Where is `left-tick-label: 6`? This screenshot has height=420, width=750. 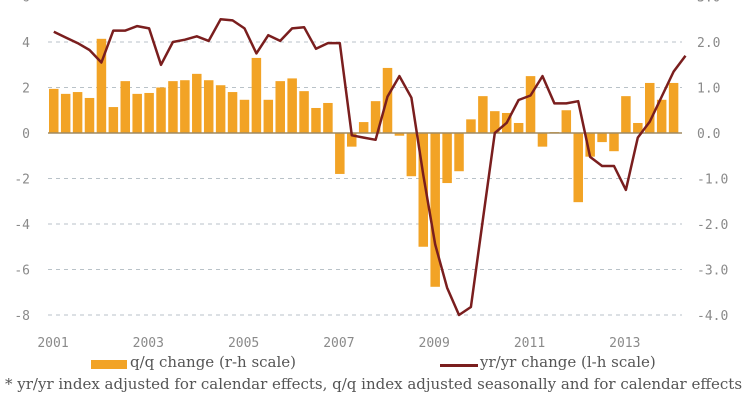 left-tick-label: 6 is located at coordinates (26, 3).